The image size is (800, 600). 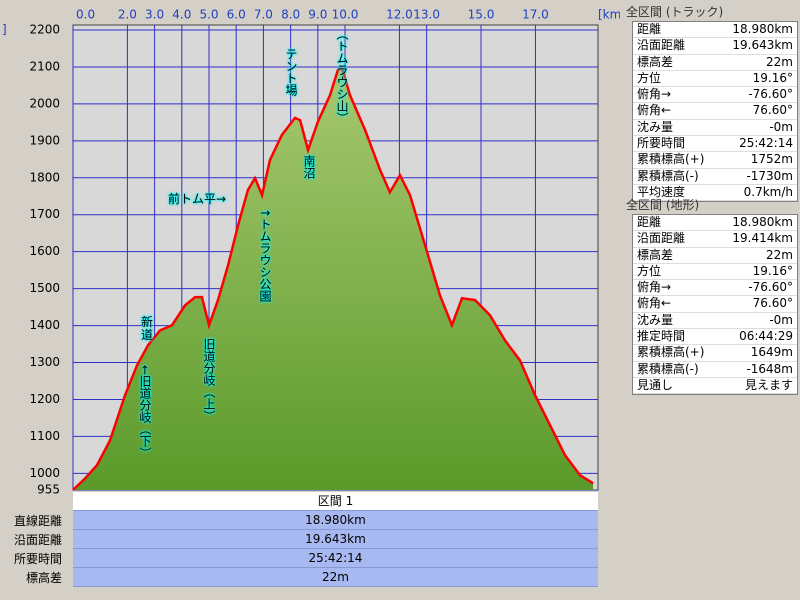 I want to click on annotation: 新道, so click(x=146, y=328).